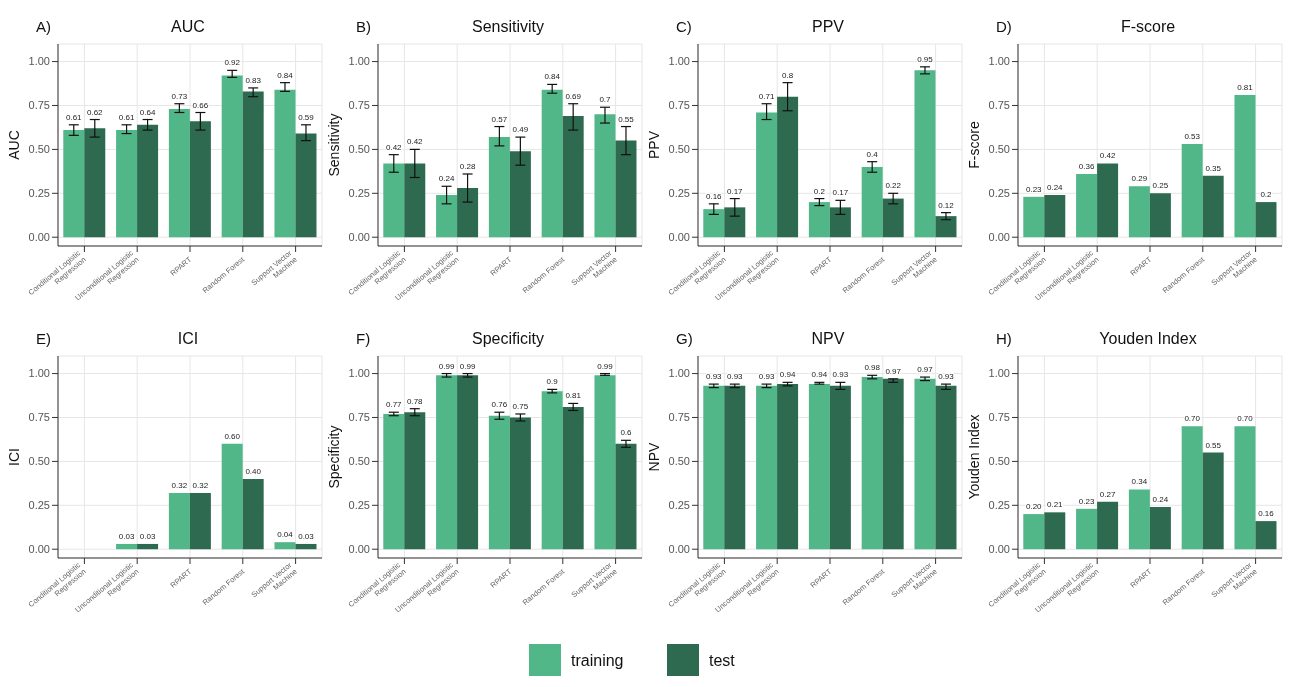 The width and height of the screenshot is (1298, 687). I want to click on data-label: 0.77, so click(394, 405).